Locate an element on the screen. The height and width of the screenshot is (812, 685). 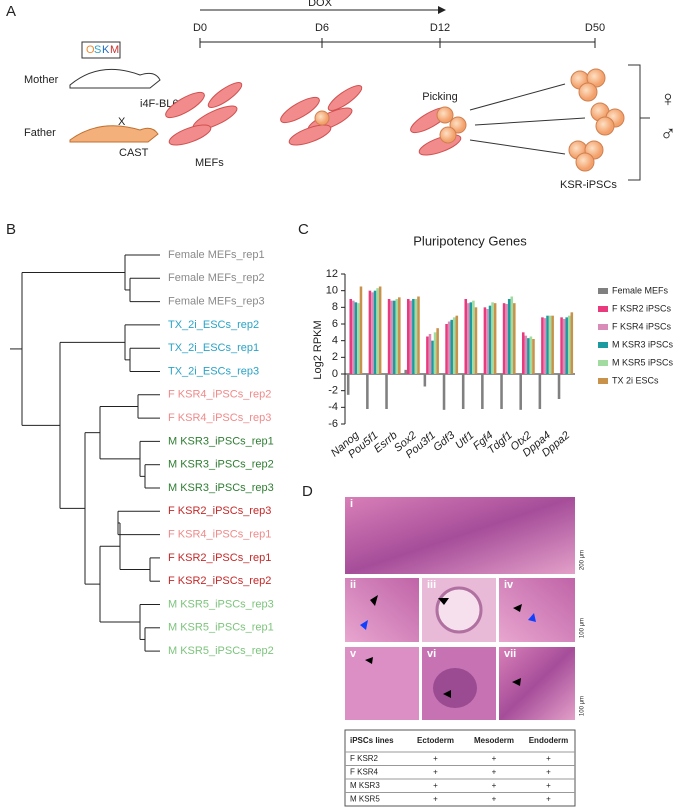
y-tick-label: 8 is located at coordinates (335, 307).